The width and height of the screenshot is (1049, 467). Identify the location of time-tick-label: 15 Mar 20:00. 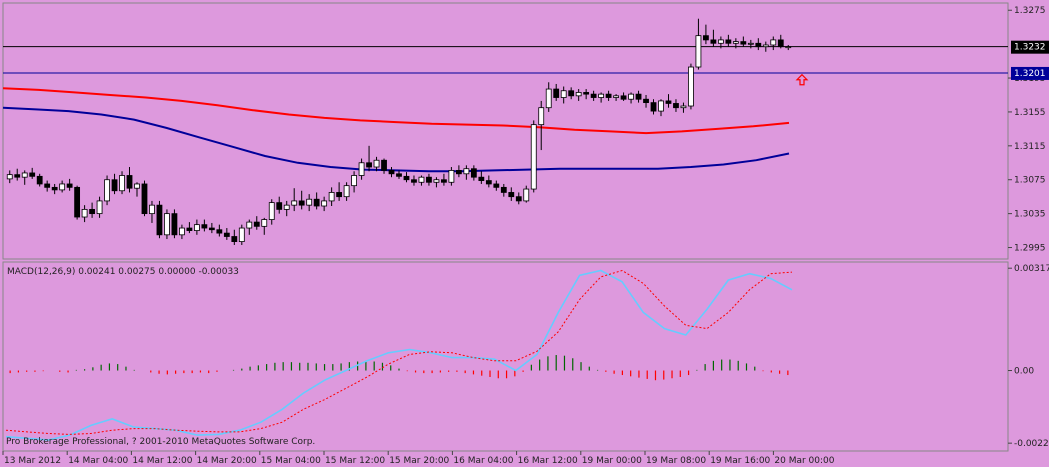
(419, 461).